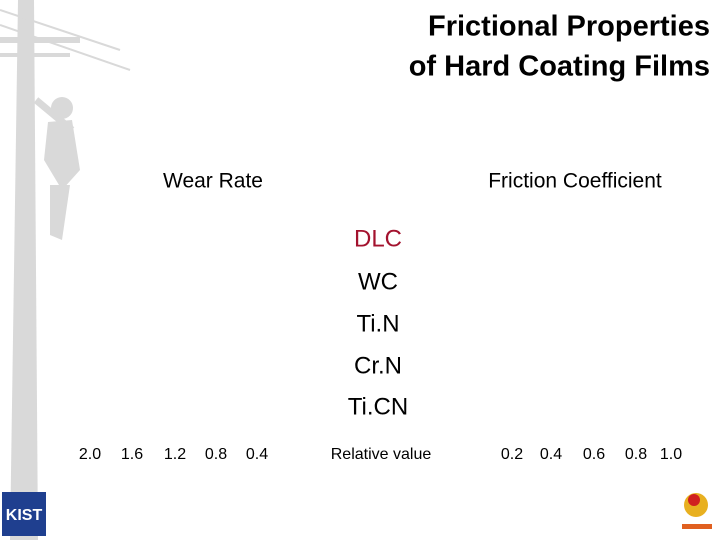 The width and height of the screenshot is (720, 540). What do you see at coordinates (377, 323) in the screenshot?
I see `material-label: Ti.N` at bounding box center [377, 323].